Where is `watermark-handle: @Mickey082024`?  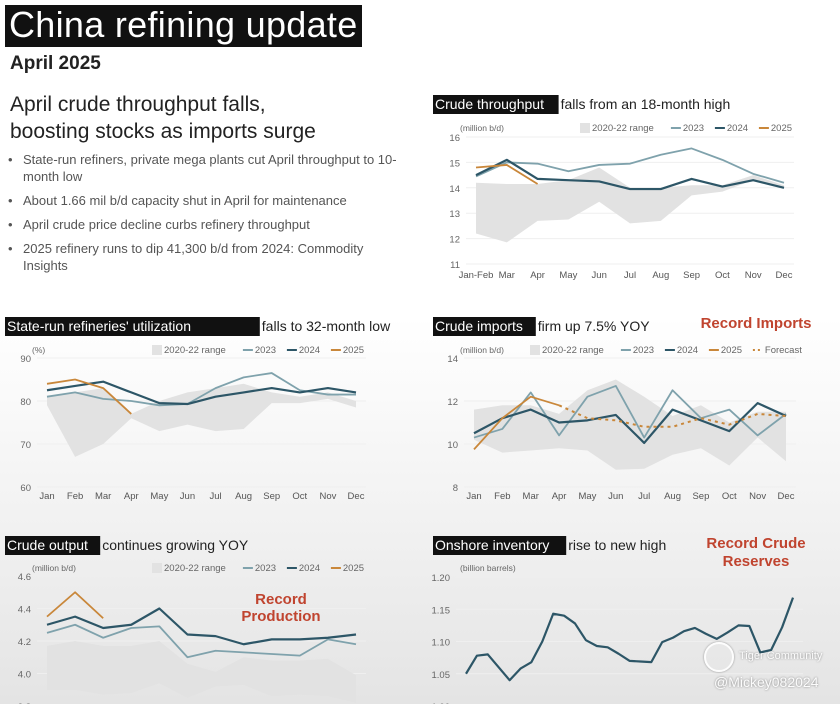 watermark-handle: @Mickey082024 is located at coordinates (766, 682).